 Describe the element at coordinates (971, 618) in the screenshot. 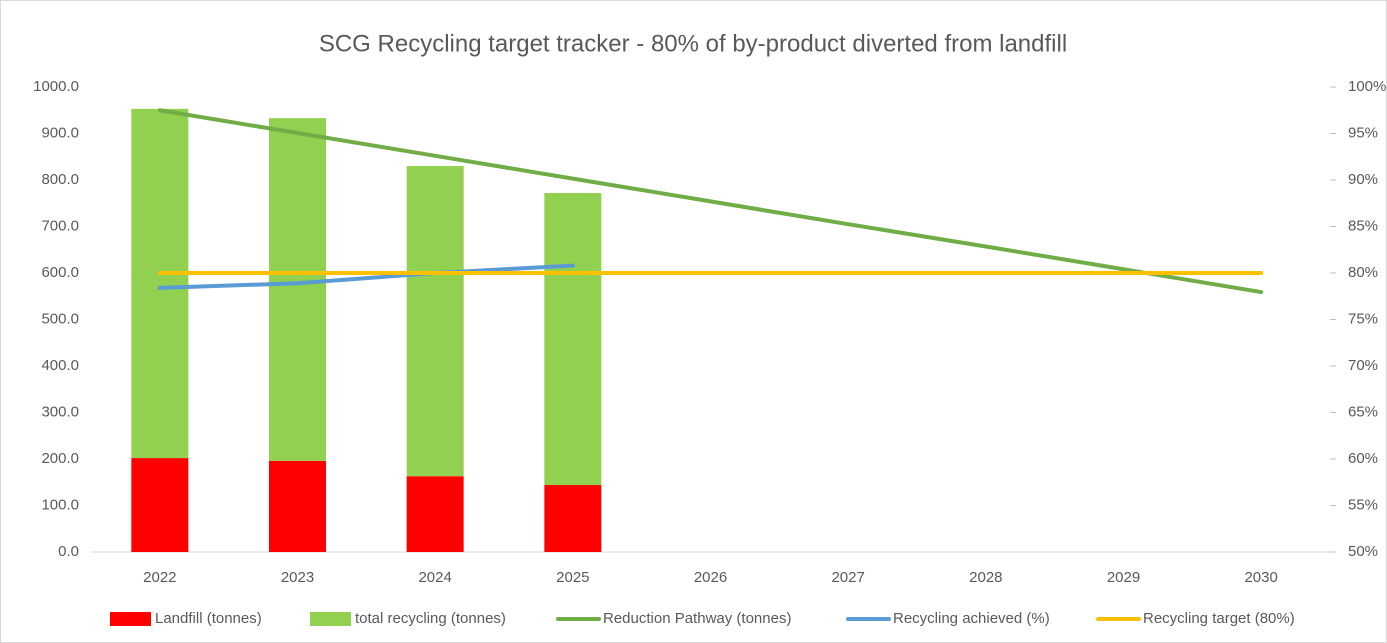

I see `legend-label: Recycling achieved (%)` at that location.